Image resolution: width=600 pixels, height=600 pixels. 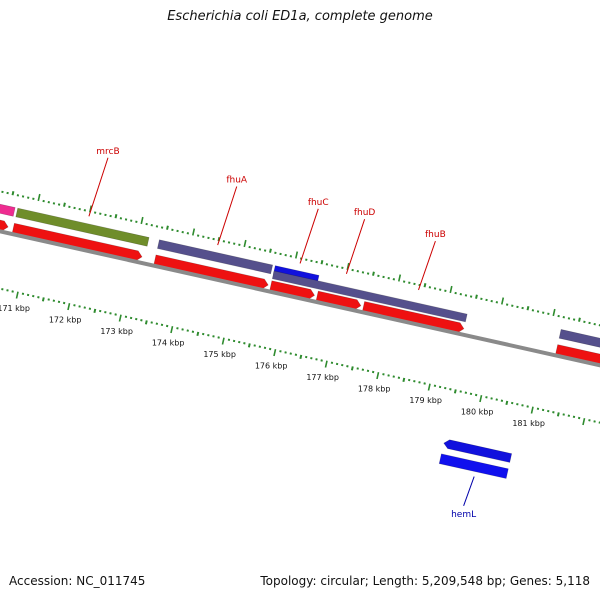 What do you see at coordinates (237, 181) in the screenshot?
I see `gene-label-fhuA: fhuA` at bounding box center [237, 181].